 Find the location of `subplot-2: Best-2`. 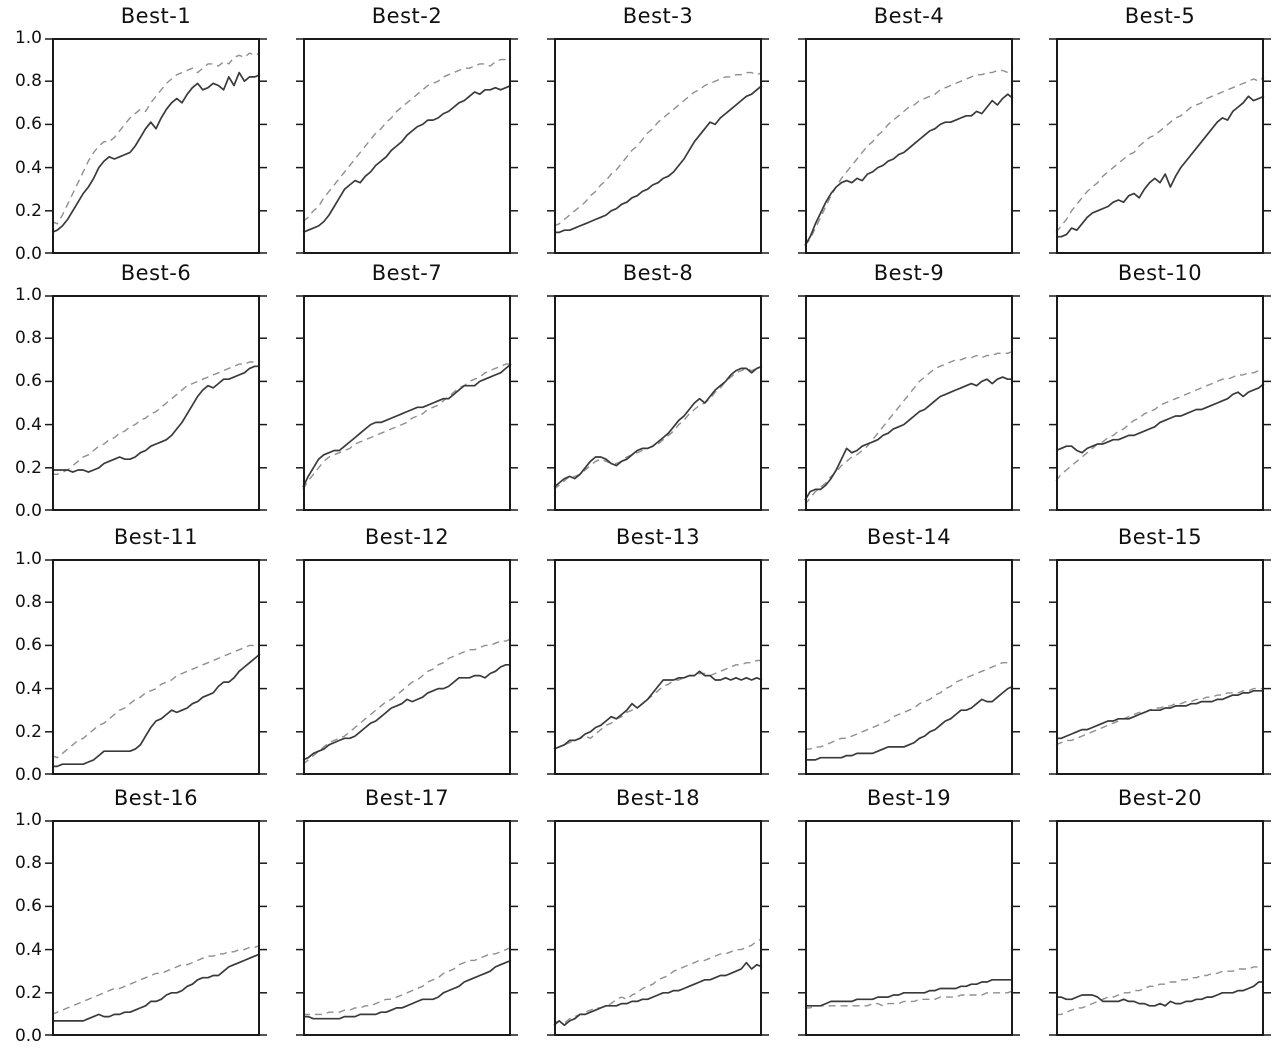

subplot-2: Best-2 is located at coordinates (407, 129).